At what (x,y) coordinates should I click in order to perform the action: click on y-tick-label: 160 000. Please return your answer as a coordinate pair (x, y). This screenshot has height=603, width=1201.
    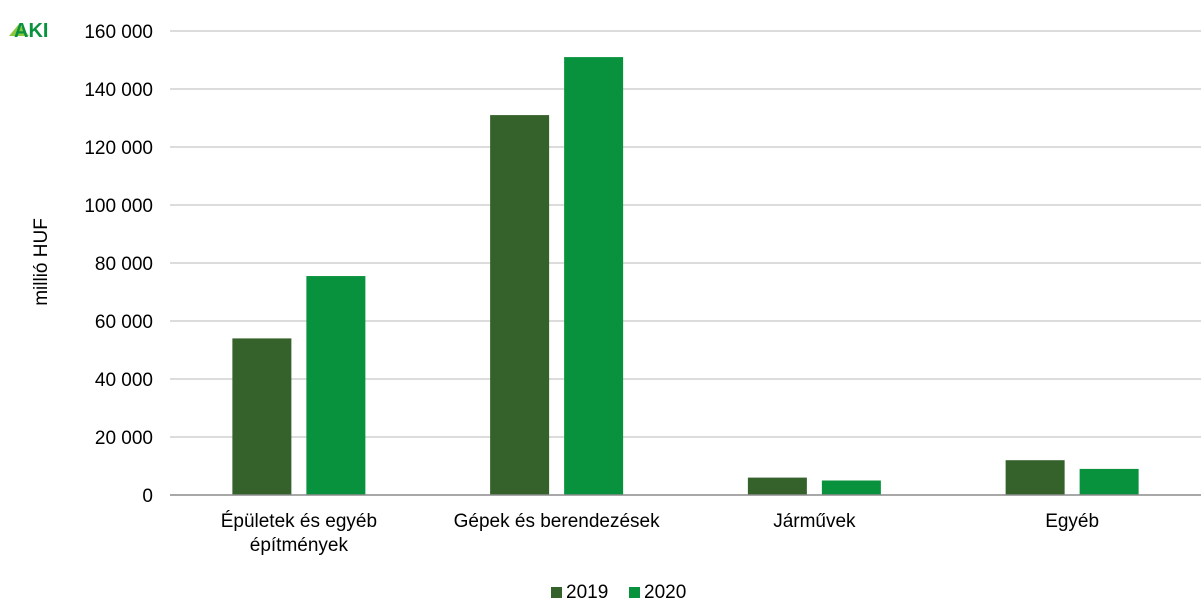
    Looking at the image, I should click on (118, 32).